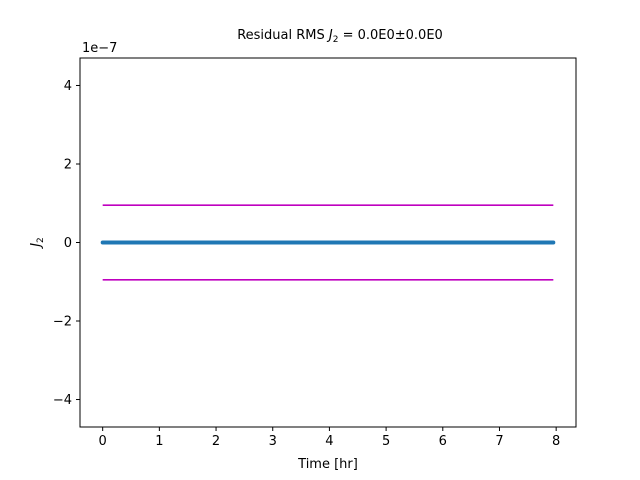  I want to click on y-axis-label-symbol: J, so click(36, 246).